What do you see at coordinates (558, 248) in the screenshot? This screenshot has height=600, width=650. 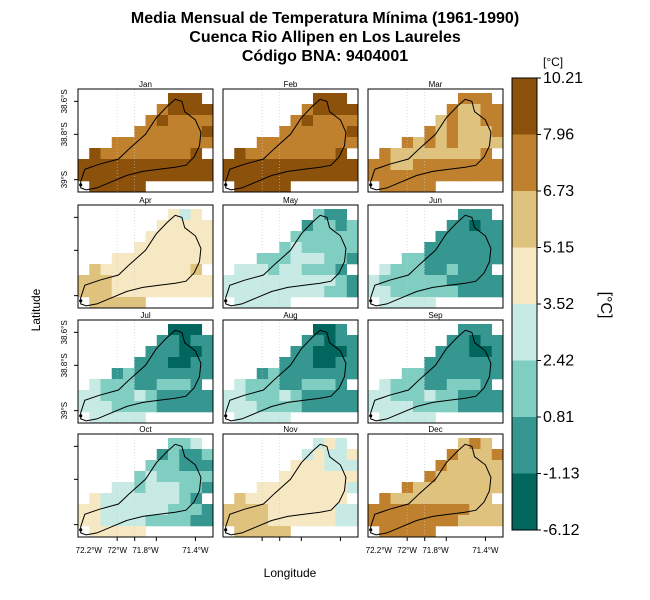 I see `colorbar-tick-label: 5.15` at bounding box center [558, 248].